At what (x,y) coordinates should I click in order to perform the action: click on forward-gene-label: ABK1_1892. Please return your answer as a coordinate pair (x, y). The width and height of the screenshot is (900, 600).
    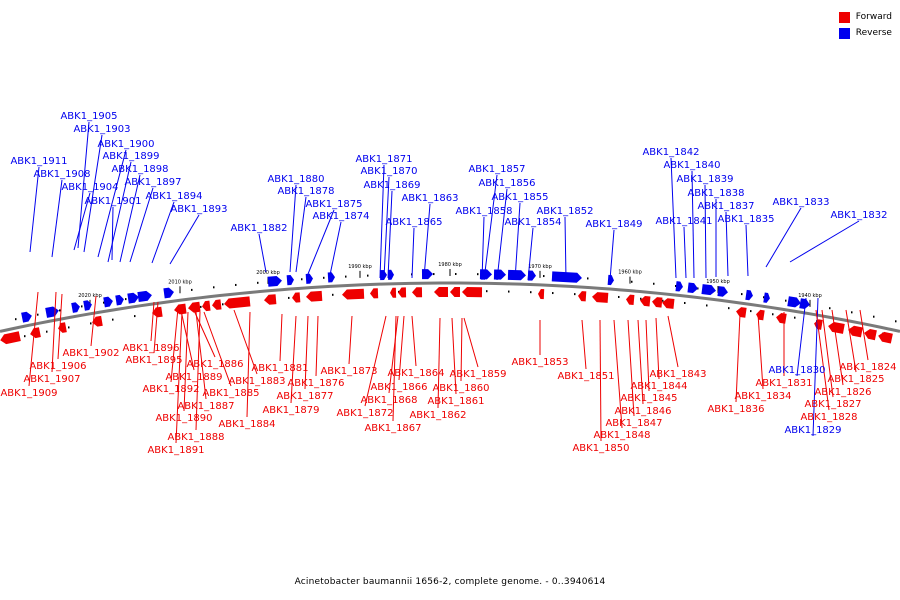
    Looking at the image, I should click on (170, 389).